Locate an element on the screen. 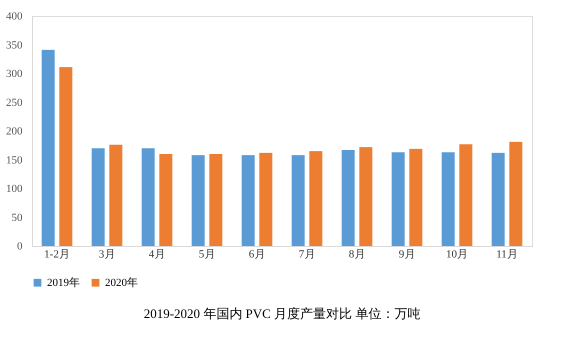  x-tick-label: 4月 is located at coordinates (157, 254).